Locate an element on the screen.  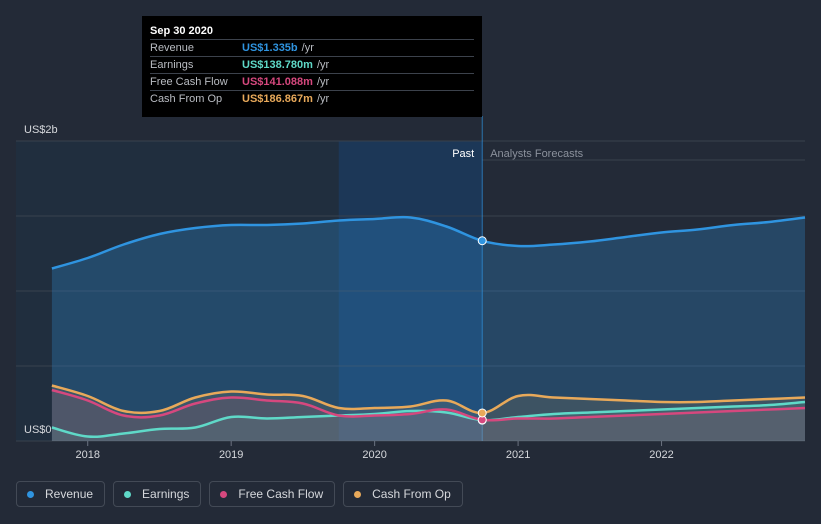
legend-item-cash-from-op: Cash From Op is located at coordinates (403, 494).